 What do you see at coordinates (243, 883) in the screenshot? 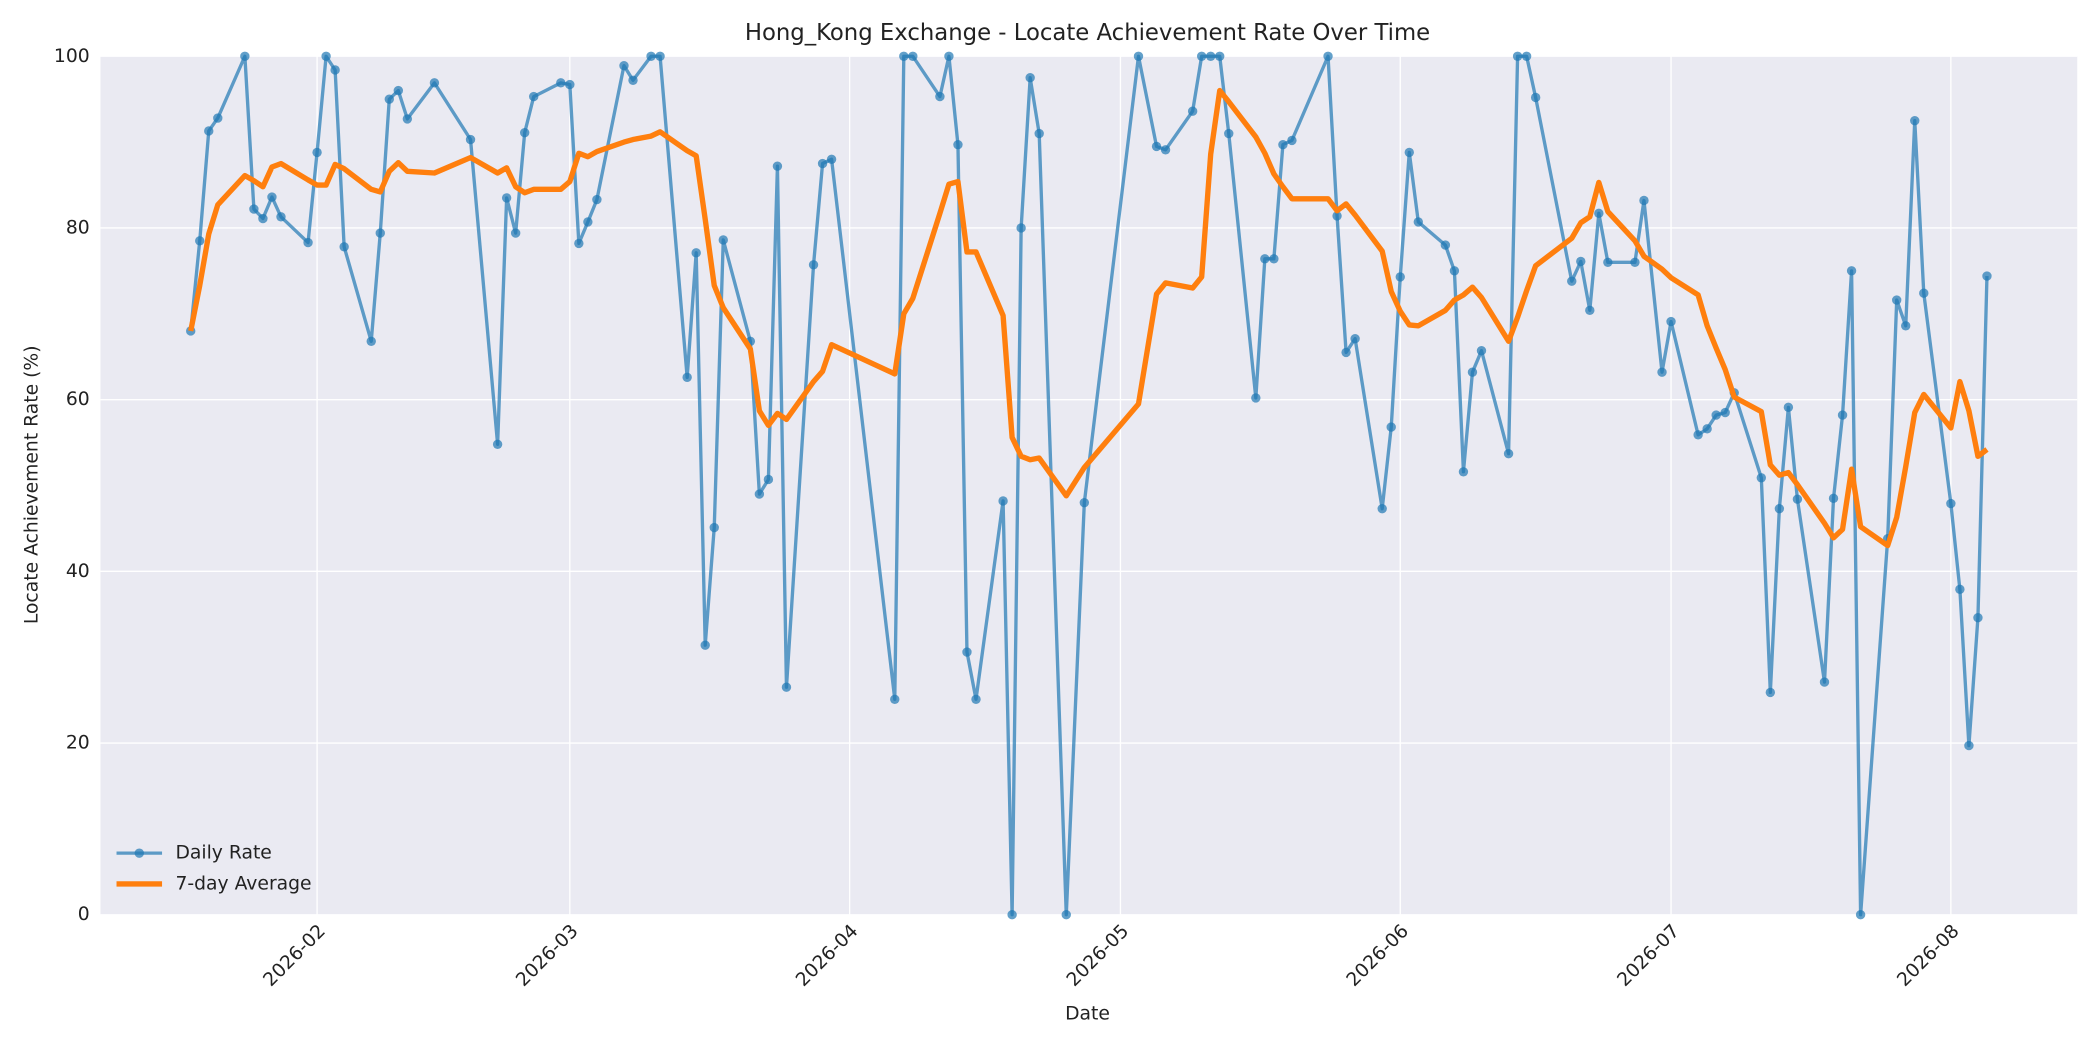
I see `legend-label: 7-day Average` at bounding box center [243, 883].